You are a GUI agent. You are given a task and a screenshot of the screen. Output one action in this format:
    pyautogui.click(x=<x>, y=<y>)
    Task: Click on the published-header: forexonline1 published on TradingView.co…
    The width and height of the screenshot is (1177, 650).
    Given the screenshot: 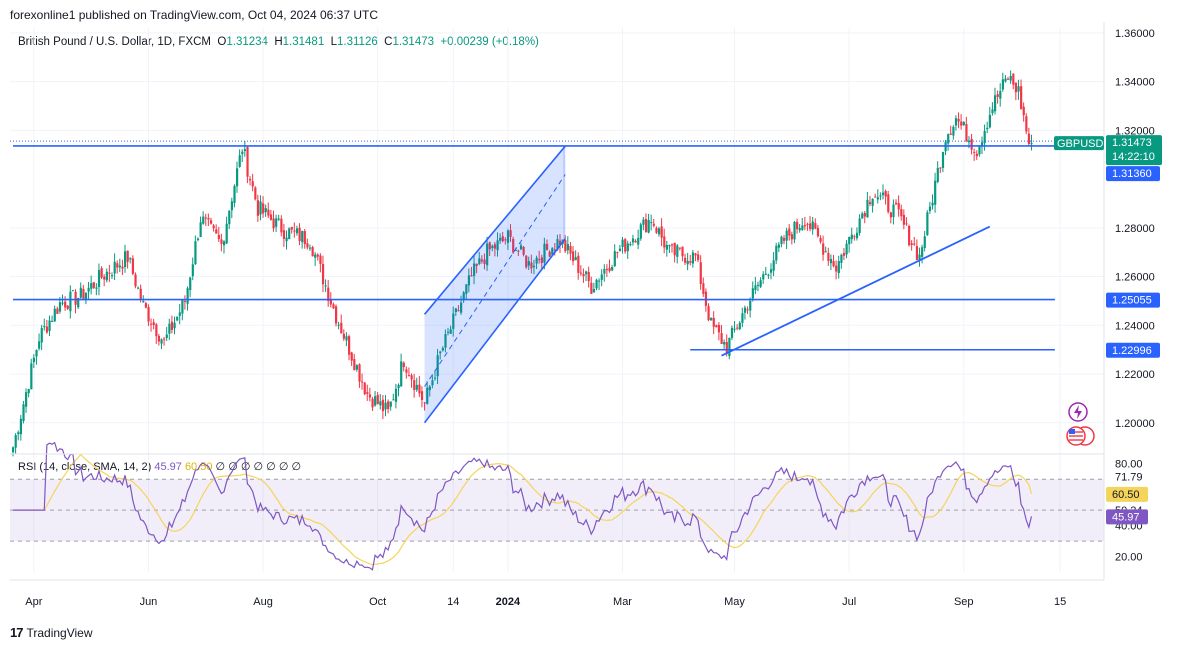 What is the action you would take?
    pyautogui.click(x=194, y=15)
    